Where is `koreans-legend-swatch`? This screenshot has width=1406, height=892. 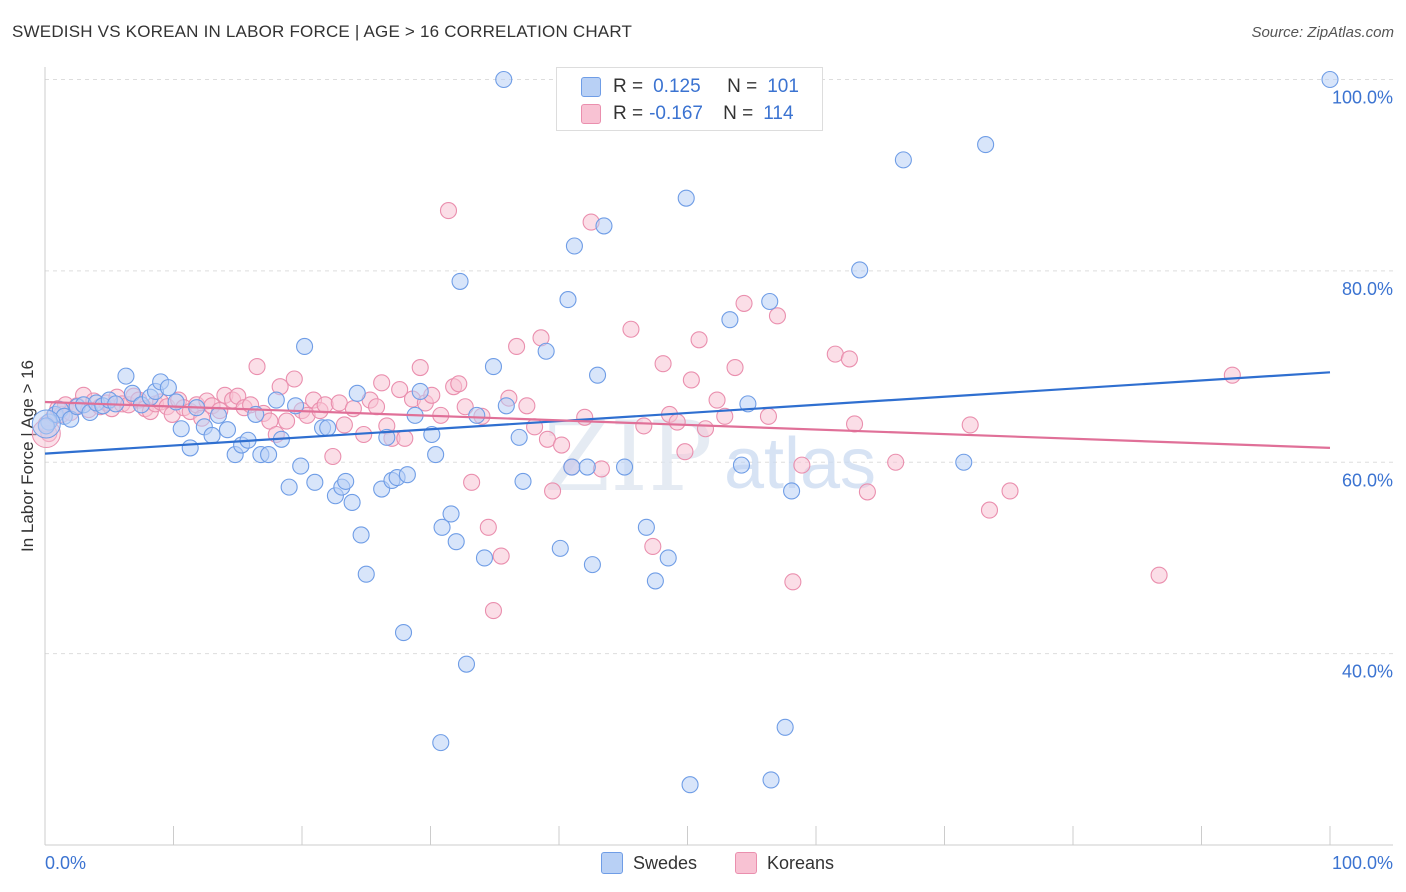
koreans-legend-swatch is located at coordinates (746, 863).